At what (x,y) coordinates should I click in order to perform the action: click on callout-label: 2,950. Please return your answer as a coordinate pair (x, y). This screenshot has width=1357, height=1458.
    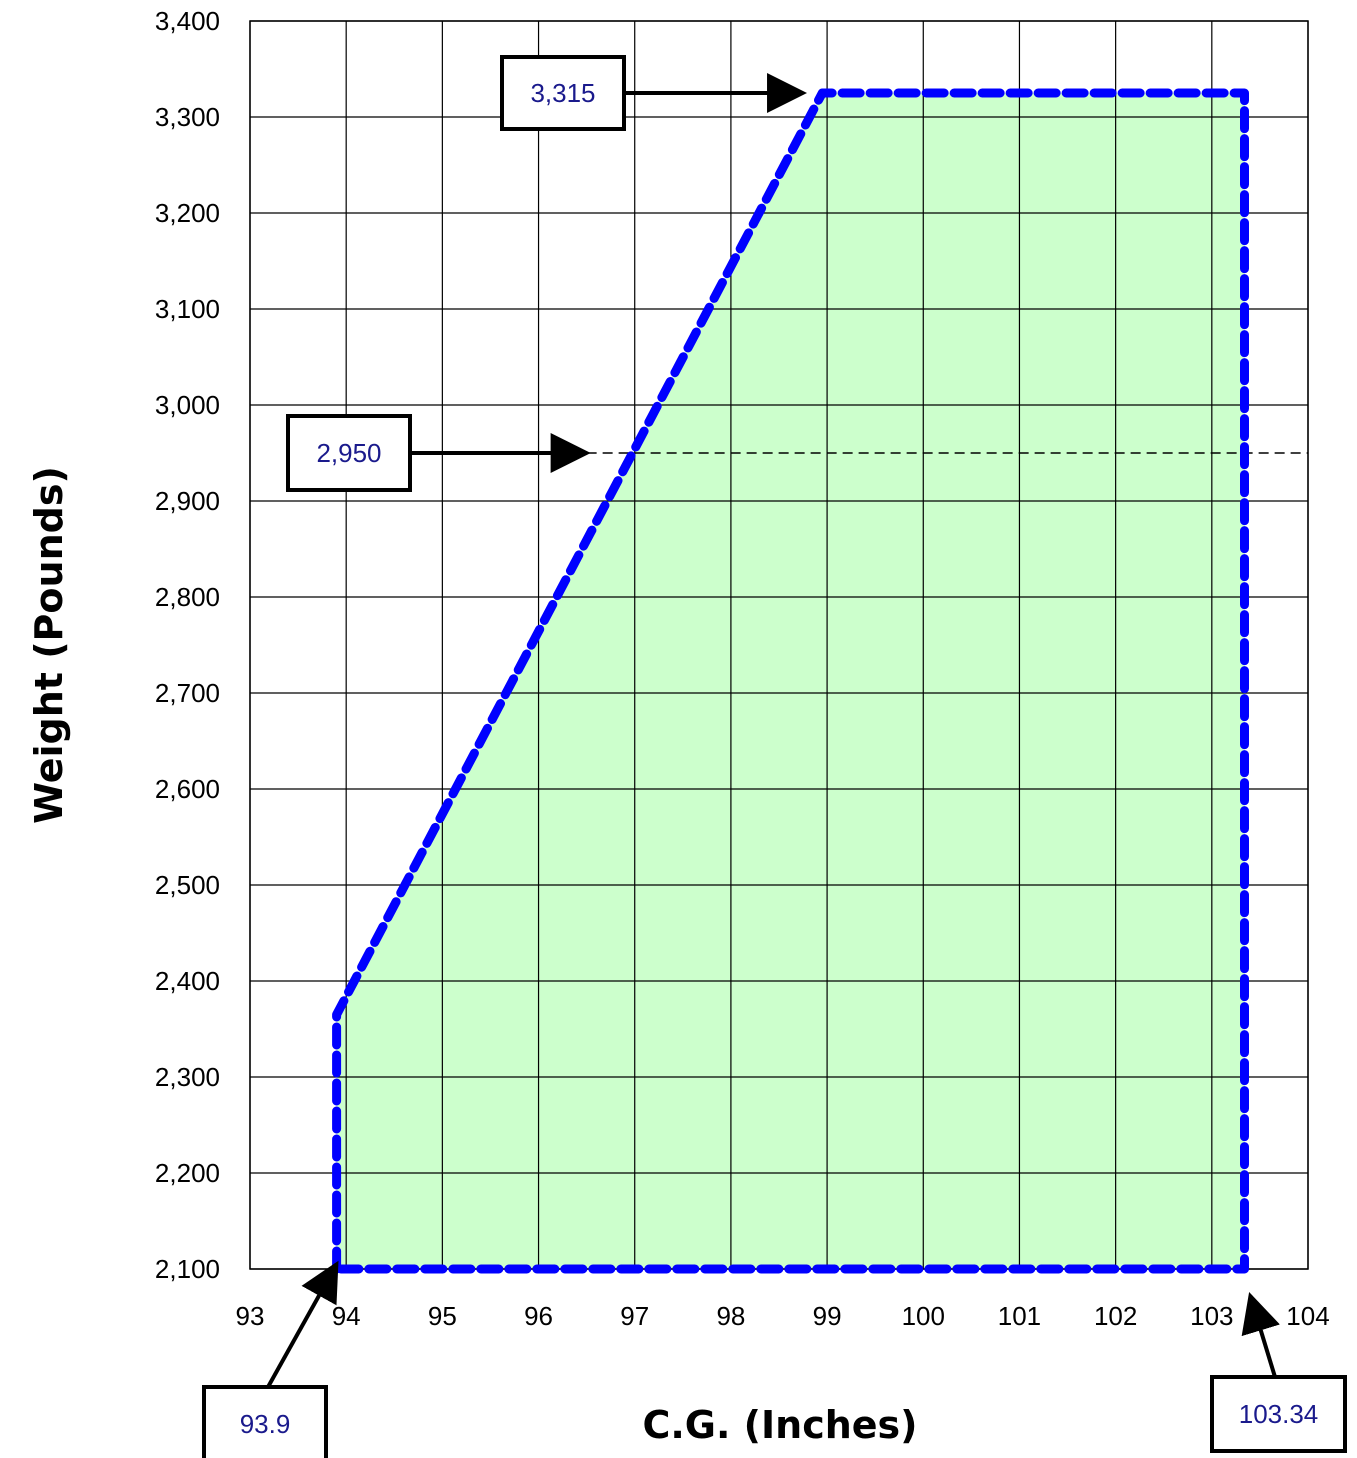
    Looking at the image, I should click on (348, 453).